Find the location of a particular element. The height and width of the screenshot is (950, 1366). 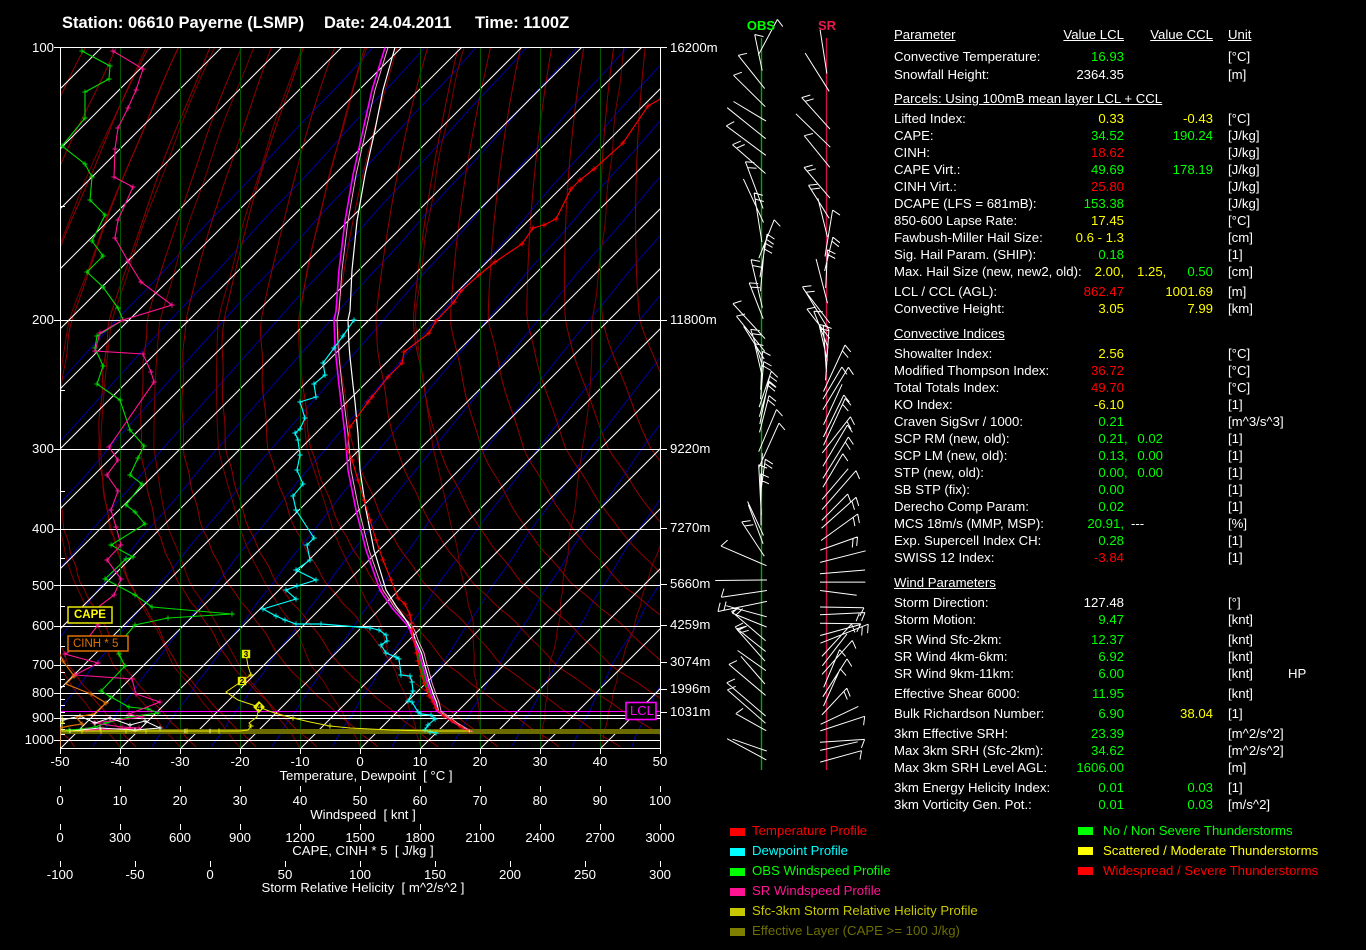

svg-text: 3 is located at coordinates (246, 654).